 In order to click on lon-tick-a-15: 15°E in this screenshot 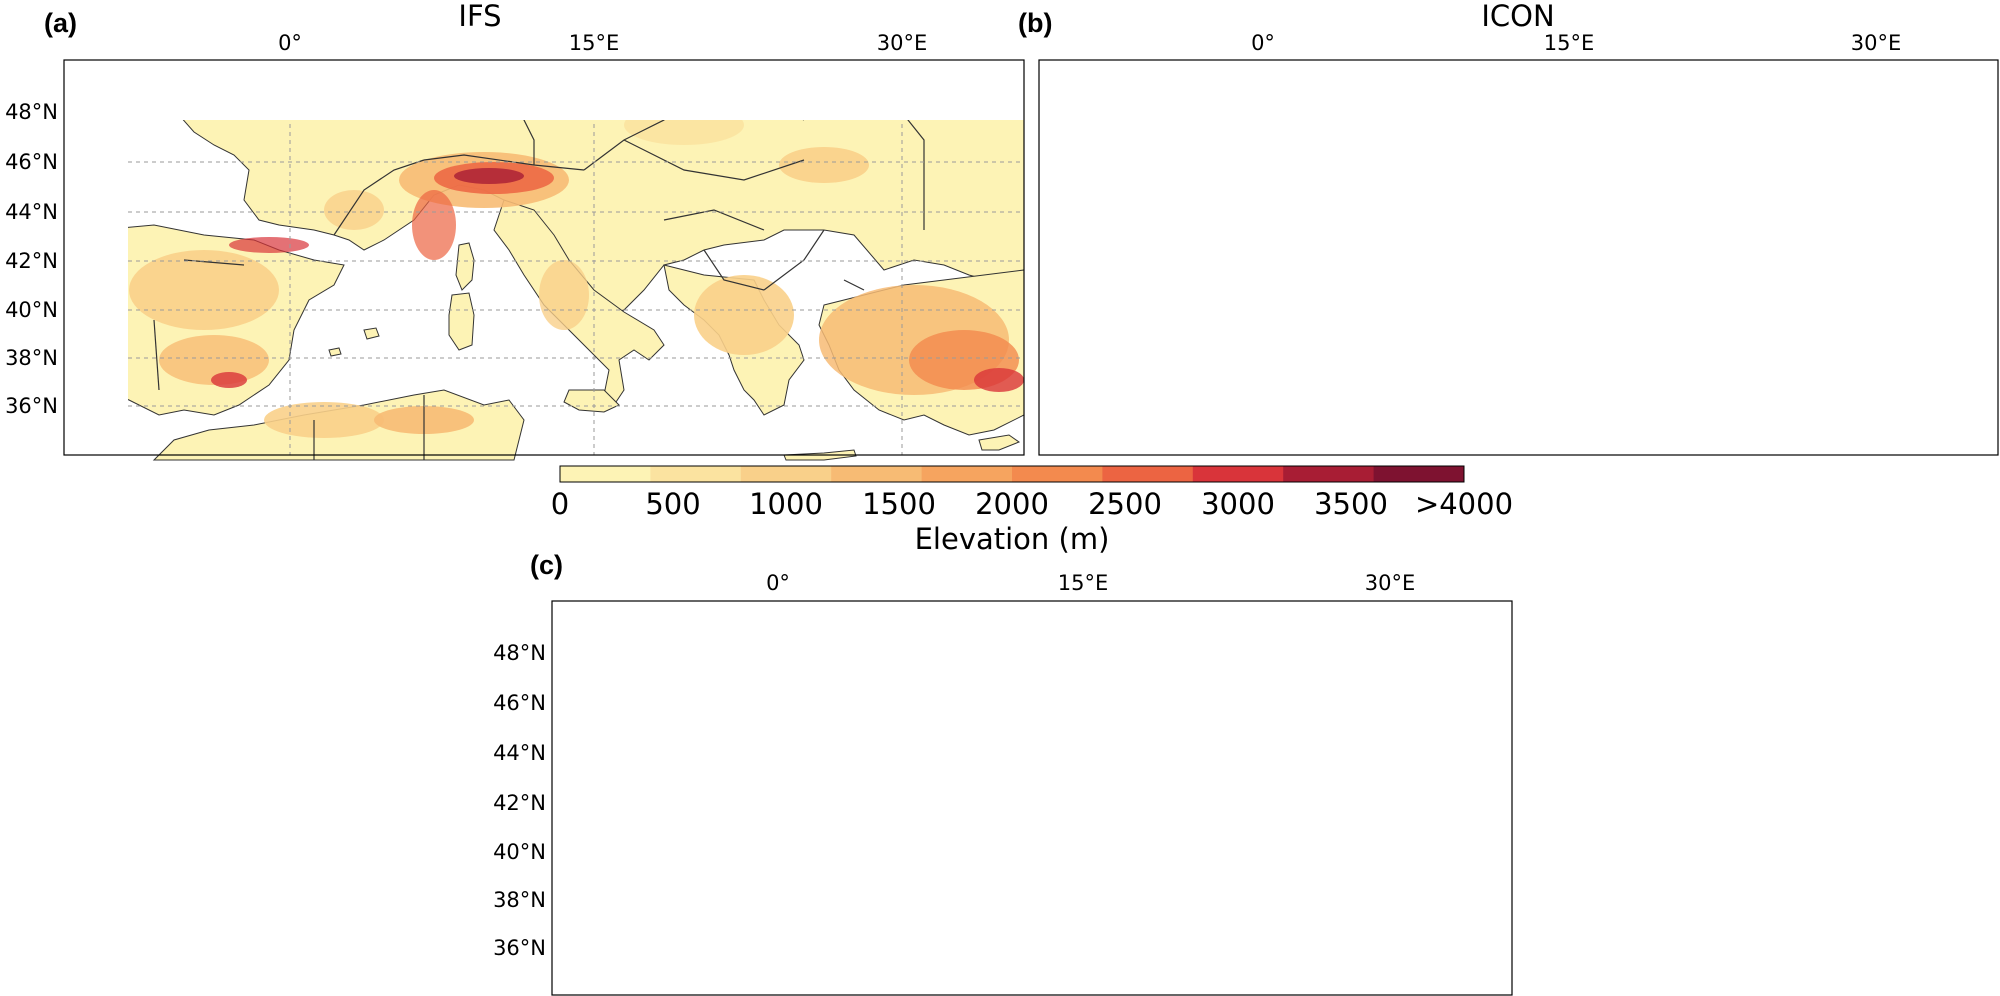, I will do `click(594, 43)`.